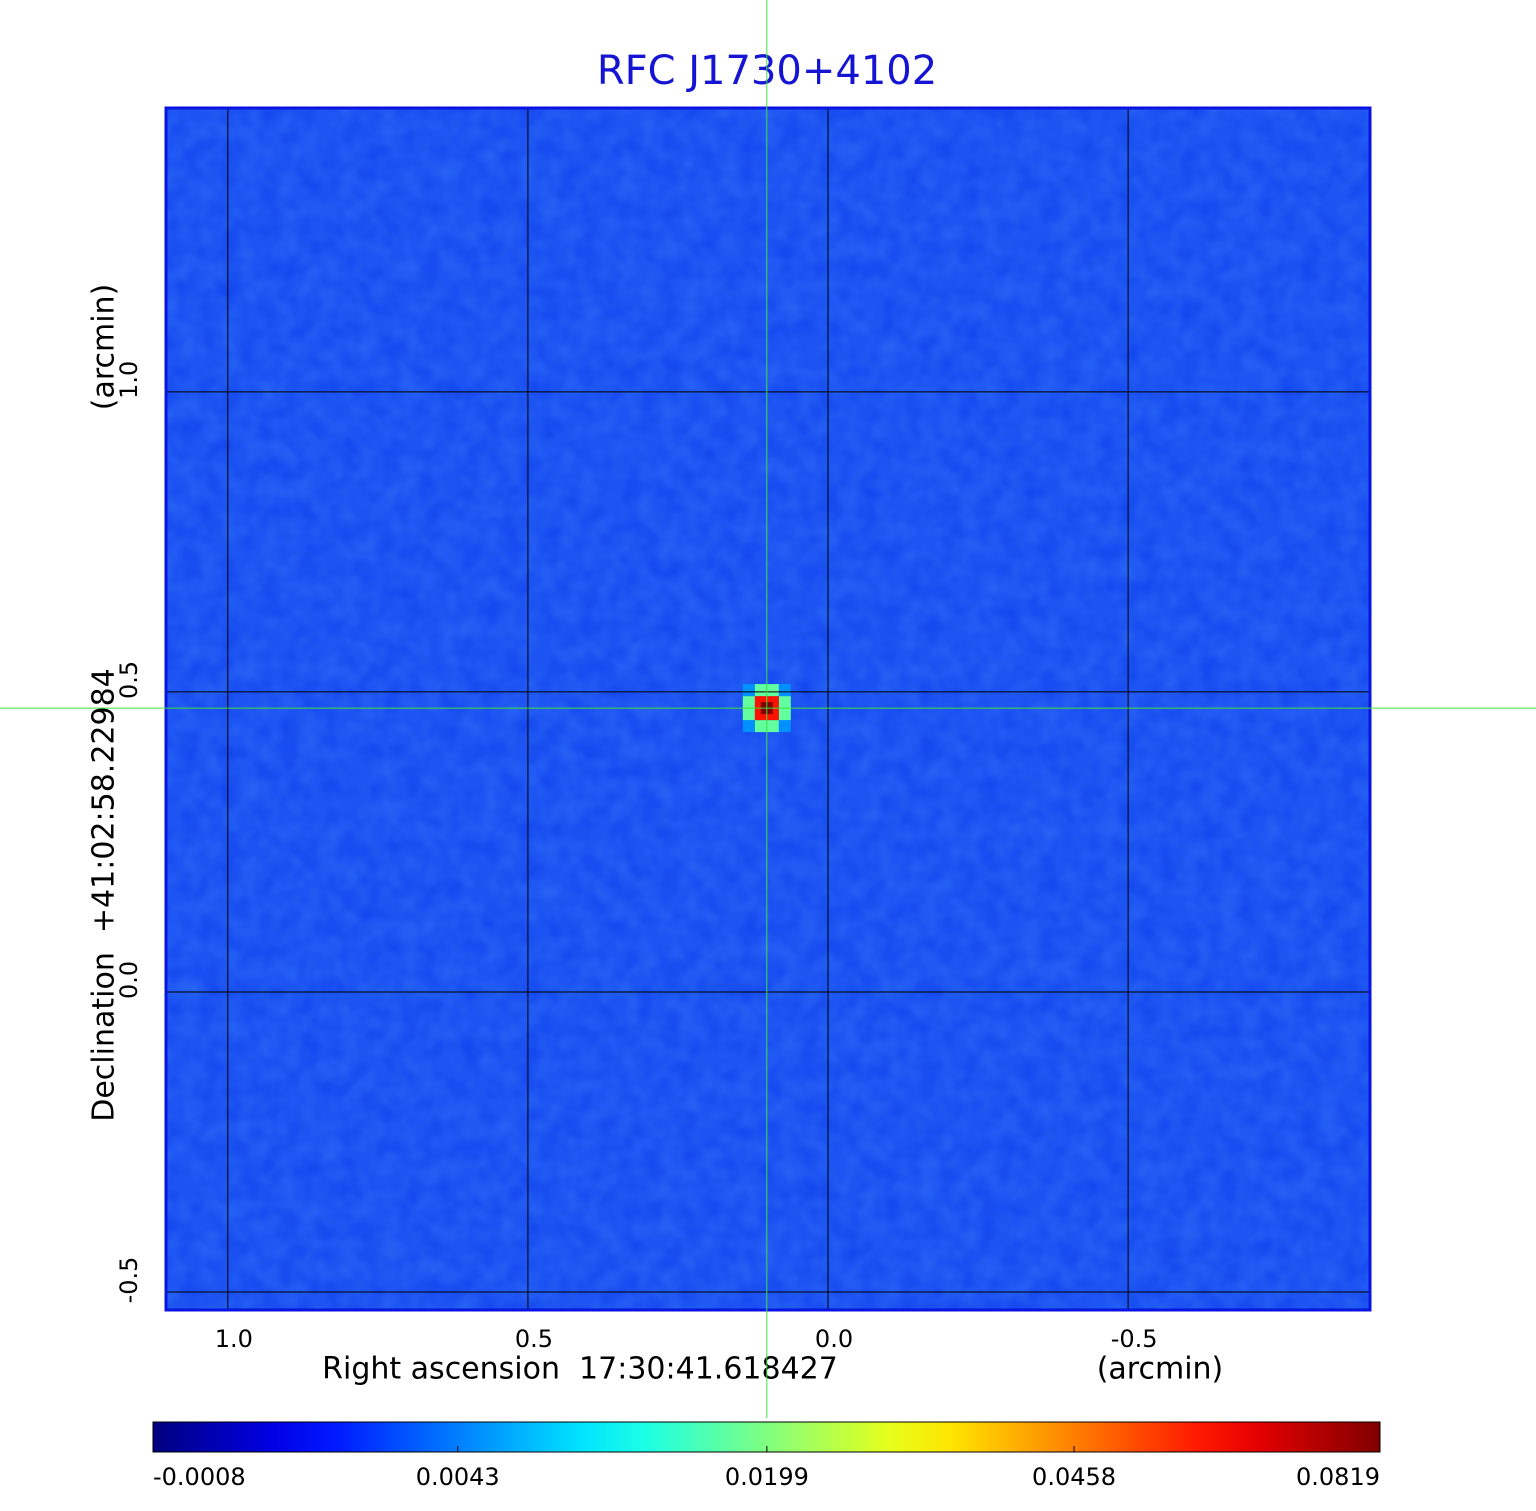 The image size is (1536, 1511). I want to click on colorbar-tick-label: -0.0008, so click(199, 1477).